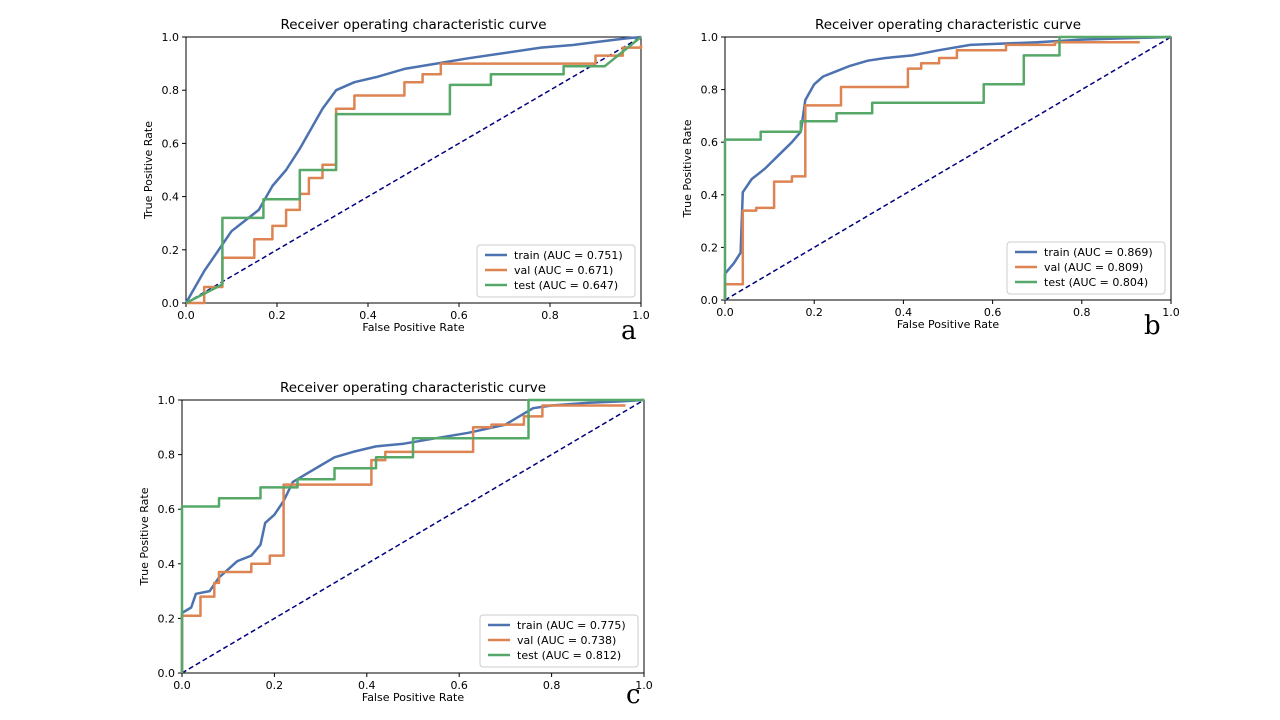  What do you see at coordinates (633, 695) in the screenshot?
I see `panel-letter: c` at bounding box center [633, 695].